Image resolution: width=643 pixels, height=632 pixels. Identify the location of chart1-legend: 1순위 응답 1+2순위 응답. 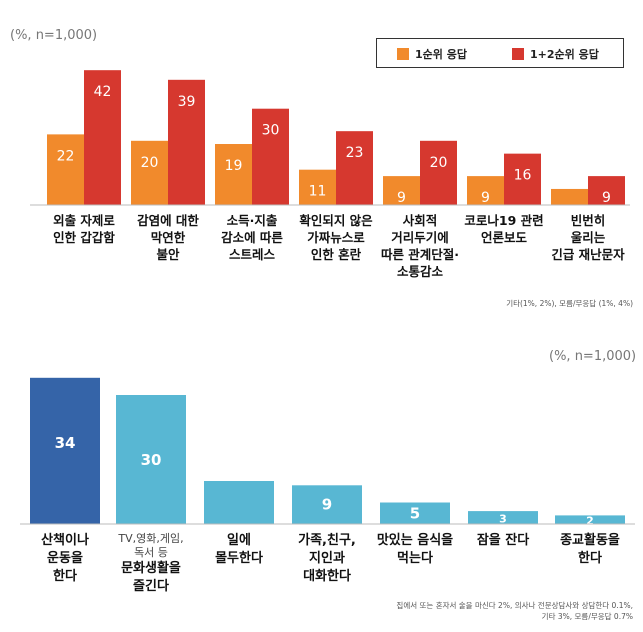
(500, 53).